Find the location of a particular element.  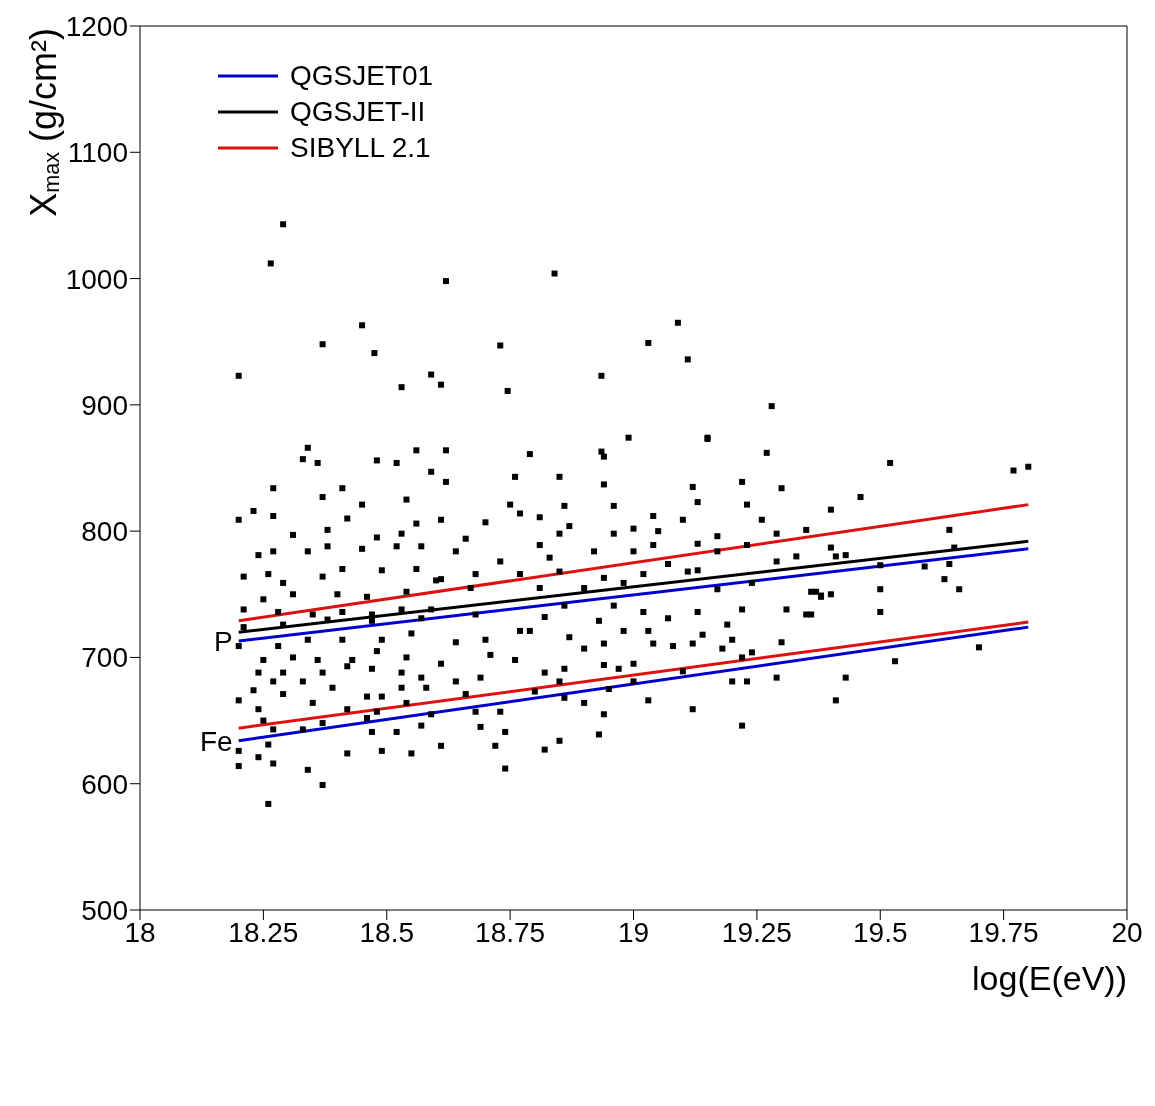

legend-label: QGSJET01 is located at coordinates (362, 76).